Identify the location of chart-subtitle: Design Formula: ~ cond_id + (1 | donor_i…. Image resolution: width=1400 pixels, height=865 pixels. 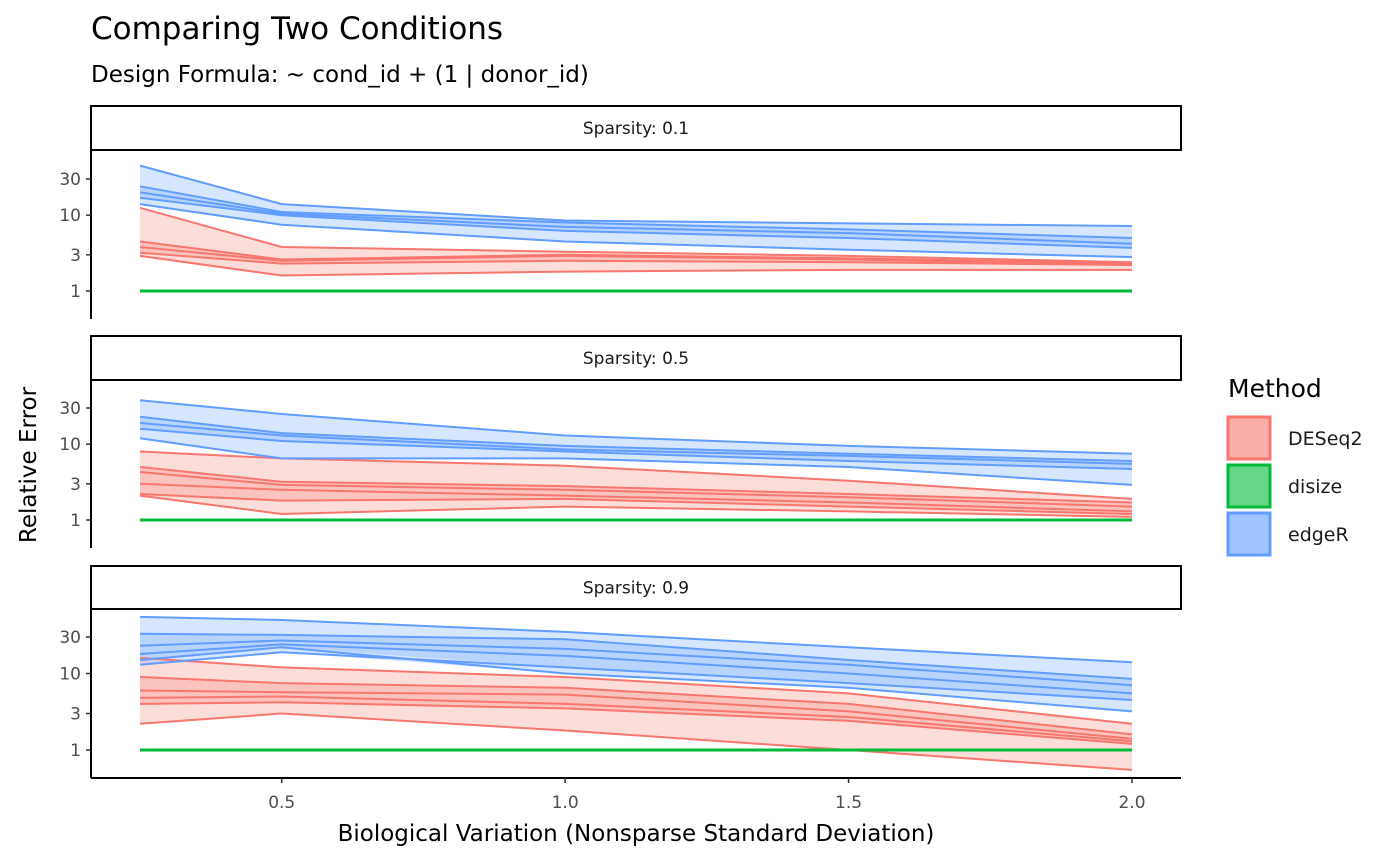
(340, 75).